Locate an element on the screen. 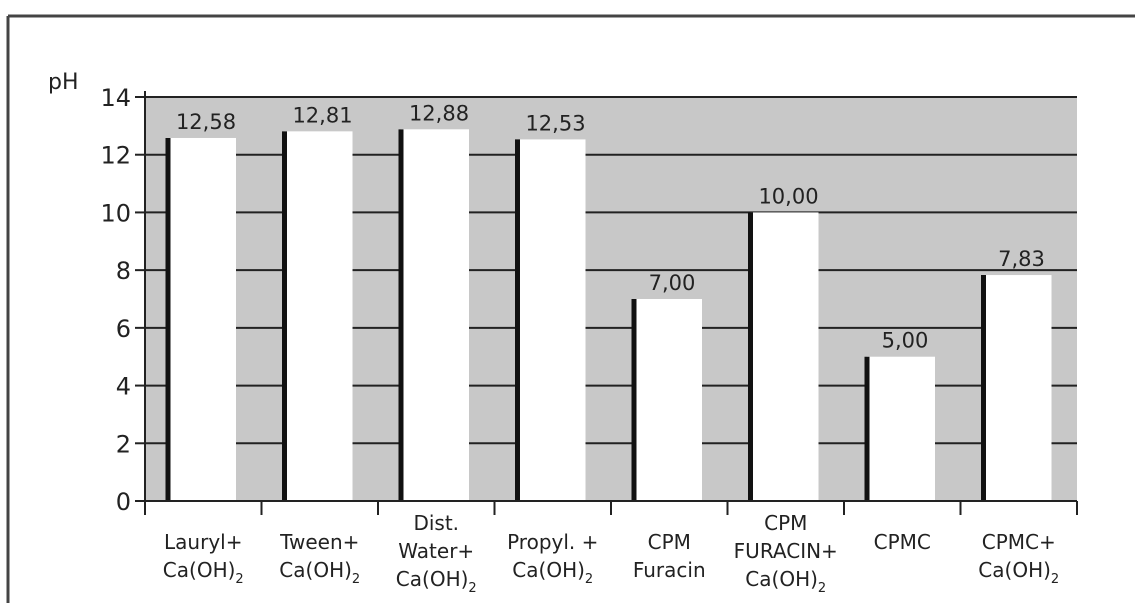 This screenshot has width=1135, height=603. x-tick-label: CPMC+ is located at coordinates (1019, 542).